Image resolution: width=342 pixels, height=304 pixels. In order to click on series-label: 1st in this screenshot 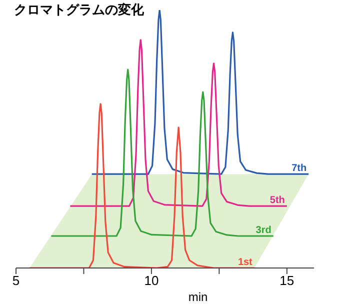, I will do `click(246, 262)`.